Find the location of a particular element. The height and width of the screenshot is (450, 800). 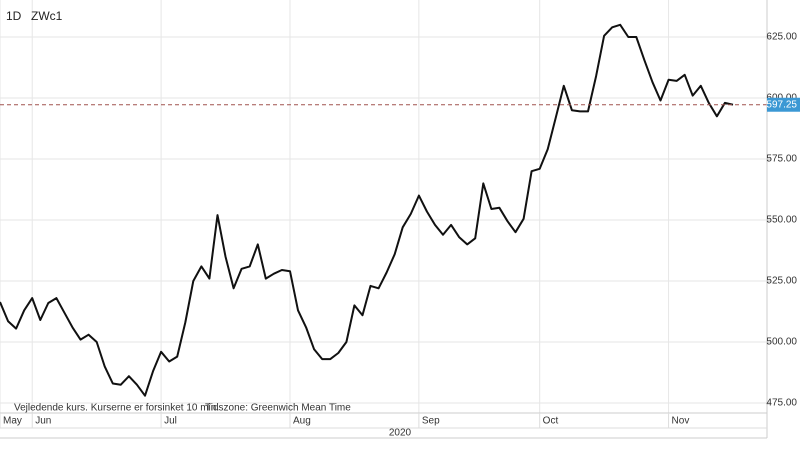

y-tick-label: 575.00 is located at coordinates (781, 159).